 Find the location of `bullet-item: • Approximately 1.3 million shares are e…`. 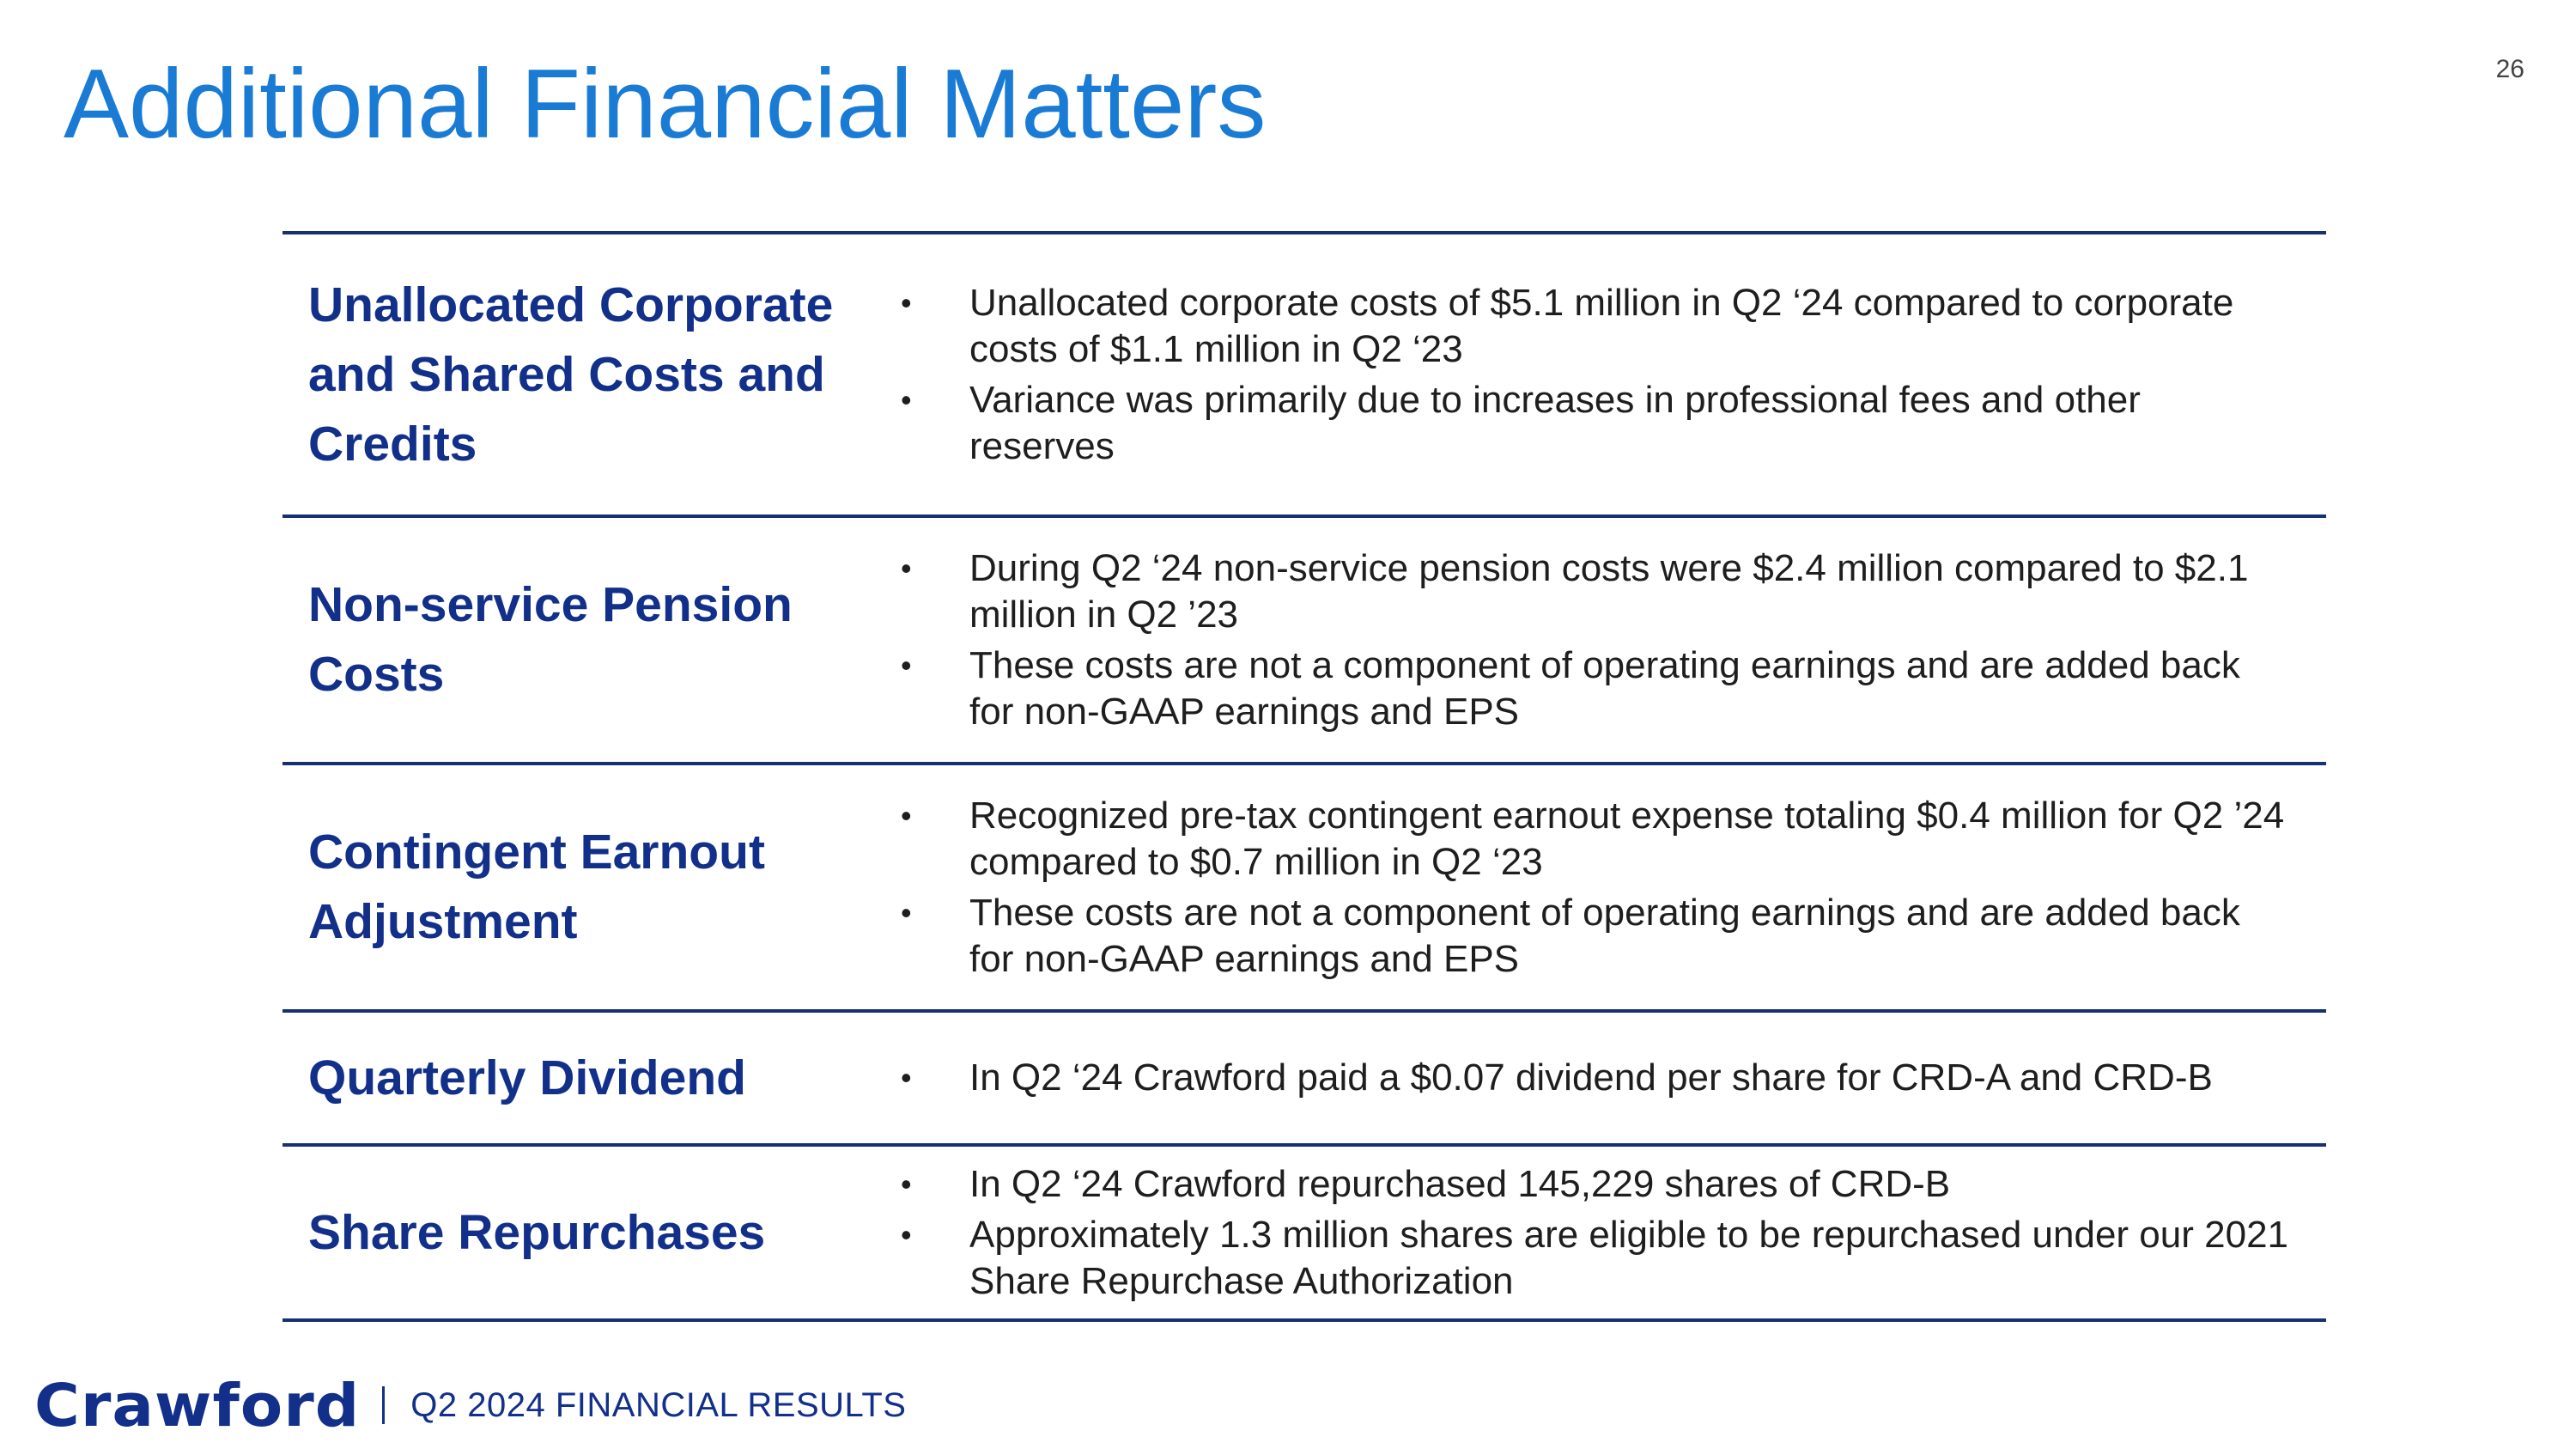

bullet-item: • Approximately 1.3 million shares are e… is located at coordinates (1606, 1258).